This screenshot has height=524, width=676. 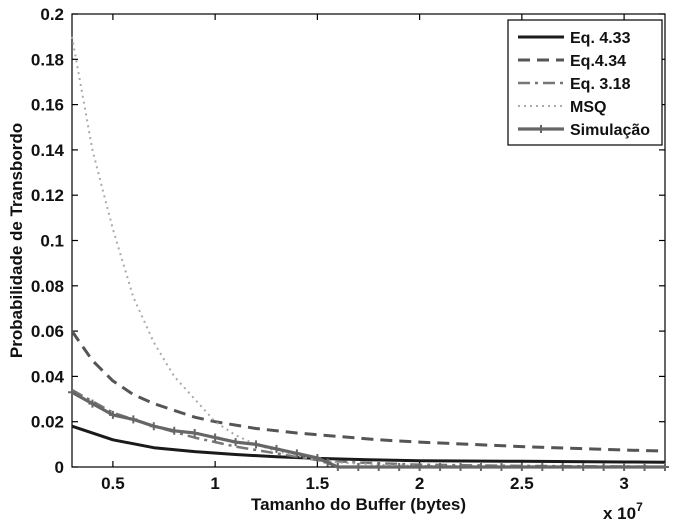 I want to click on y-tick-label: 0.1, so click(x=52, y=241).